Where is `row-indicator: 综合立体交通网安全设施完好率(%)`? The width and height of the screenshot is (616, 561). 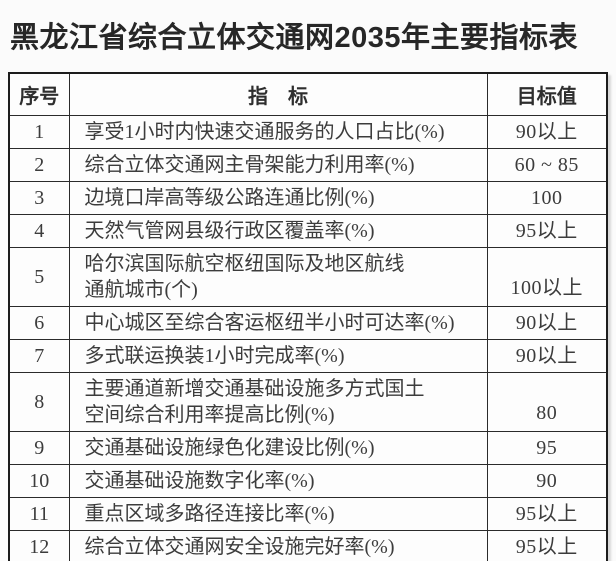 row-indicator: 综合立体交通网安全设施完好率(%) is located at coordinates (278, 545).